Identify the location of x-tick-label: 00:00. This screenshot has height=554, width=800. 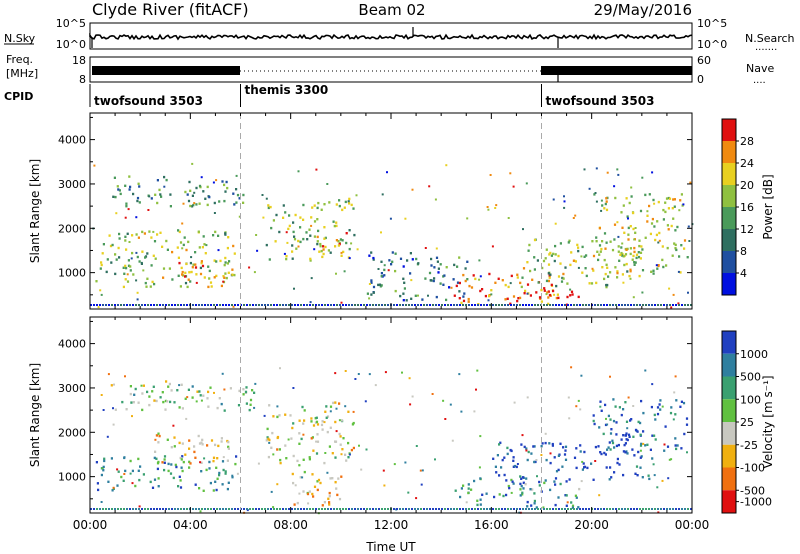
(692, 525).